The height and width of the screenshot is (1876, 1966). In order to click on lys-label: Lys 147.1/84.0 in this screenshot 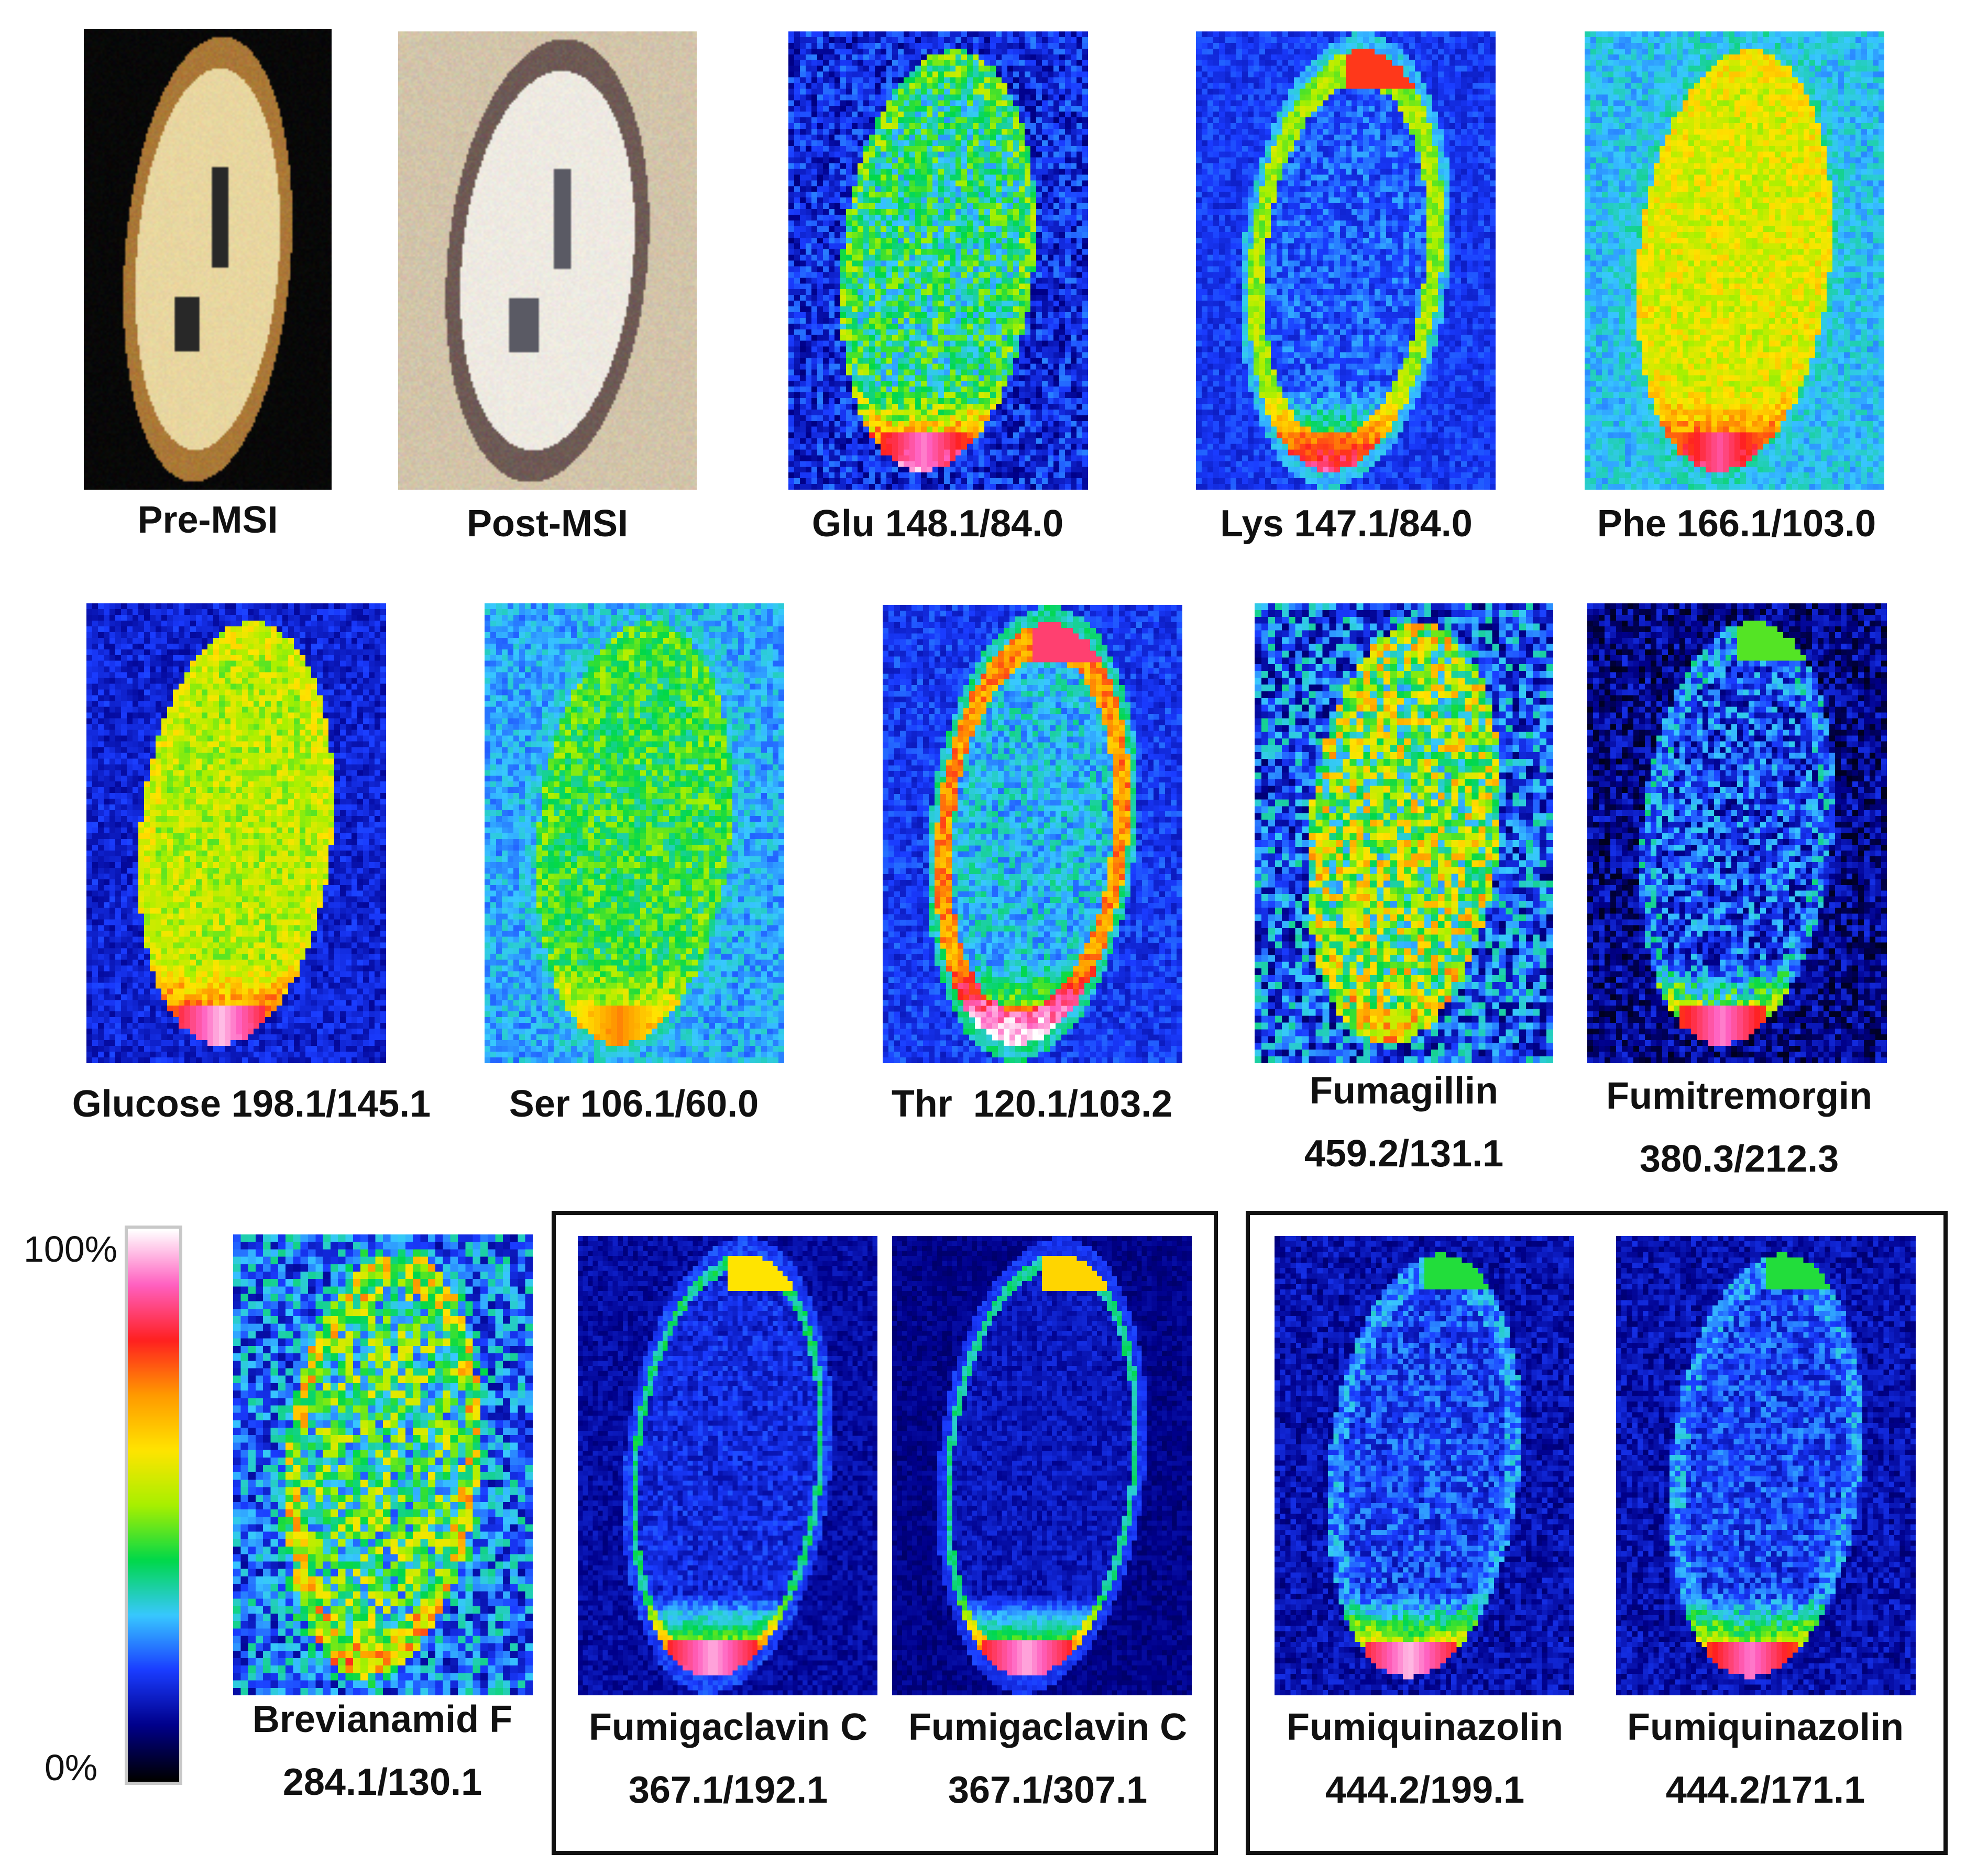, I will do `click(1346, 524)`.